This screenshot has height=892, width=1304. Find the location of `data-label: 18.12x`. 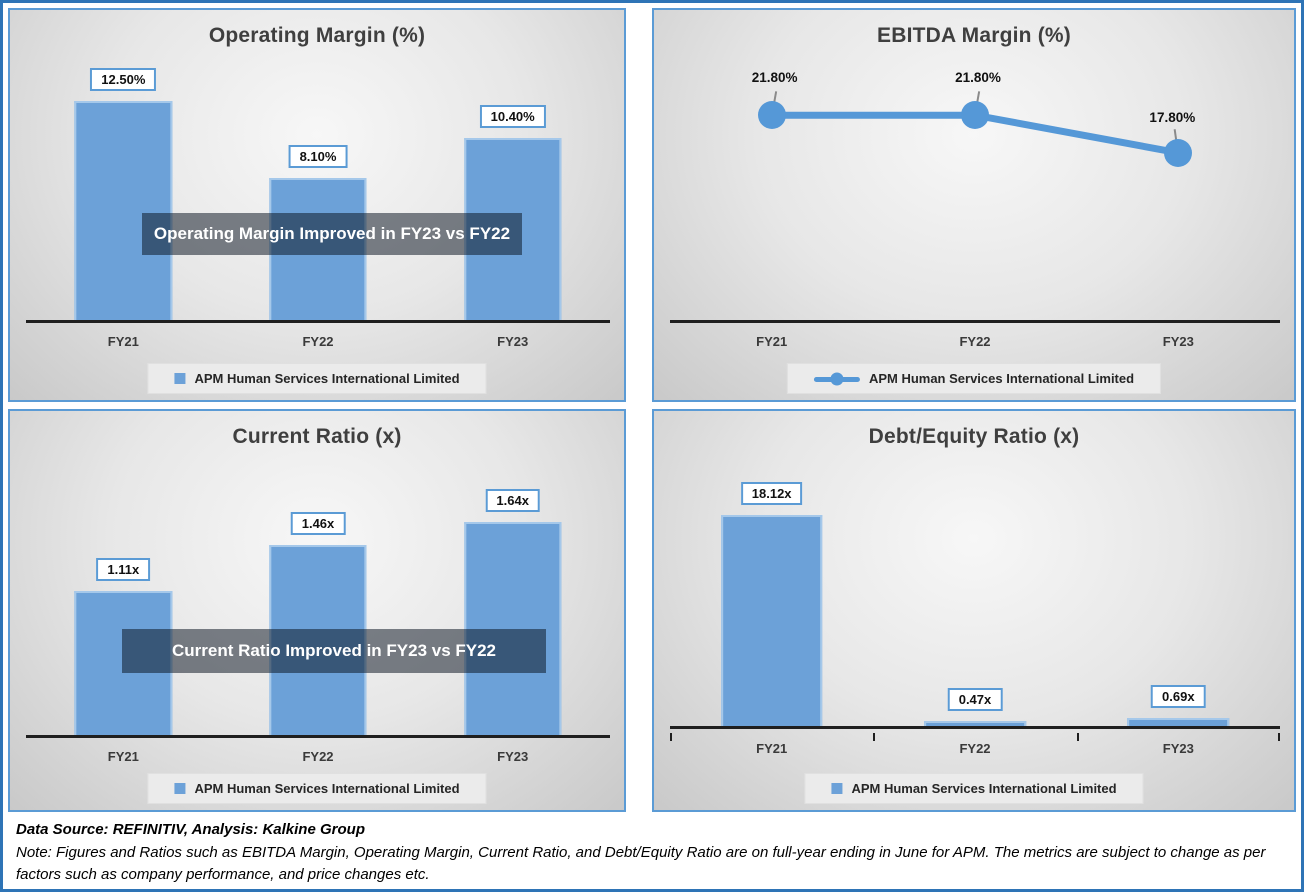

data-label: 18.12x is located at coordinates (771, 494).